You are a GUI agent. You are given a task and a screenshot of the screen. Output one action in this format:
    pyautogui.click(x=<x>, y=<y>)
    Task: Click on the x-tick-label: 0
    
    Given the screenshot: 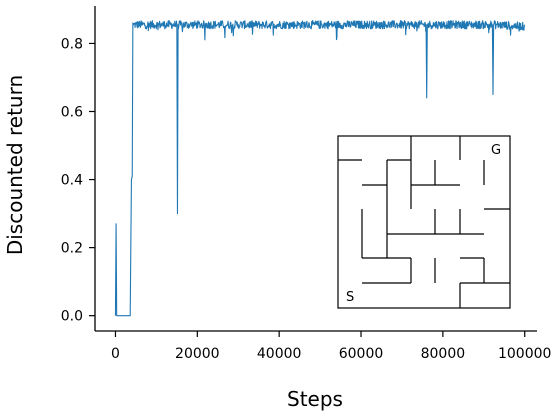 What is the action you would take?
    pyautogui.click(x=115, y=354)
    